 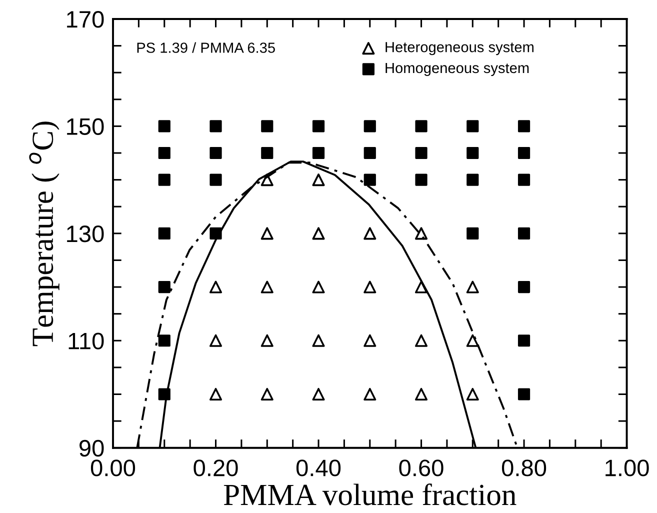 What do you see at coordinates (216, 468) in the screenshot?
I see `x-tick-label: 0.20` at bounding box center [216, 468].